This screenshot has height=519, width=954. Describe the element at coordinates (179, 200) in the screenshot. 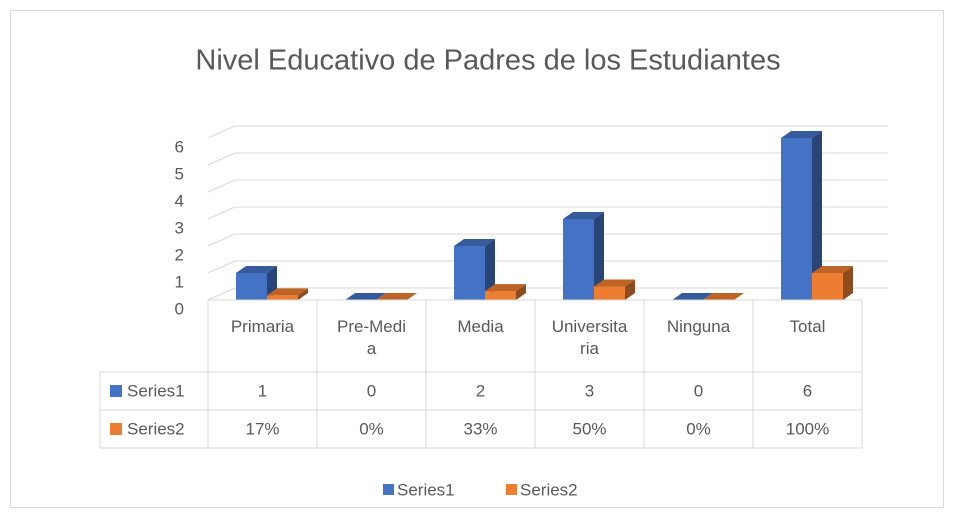

I see `y-tick-label: 4` at that location.